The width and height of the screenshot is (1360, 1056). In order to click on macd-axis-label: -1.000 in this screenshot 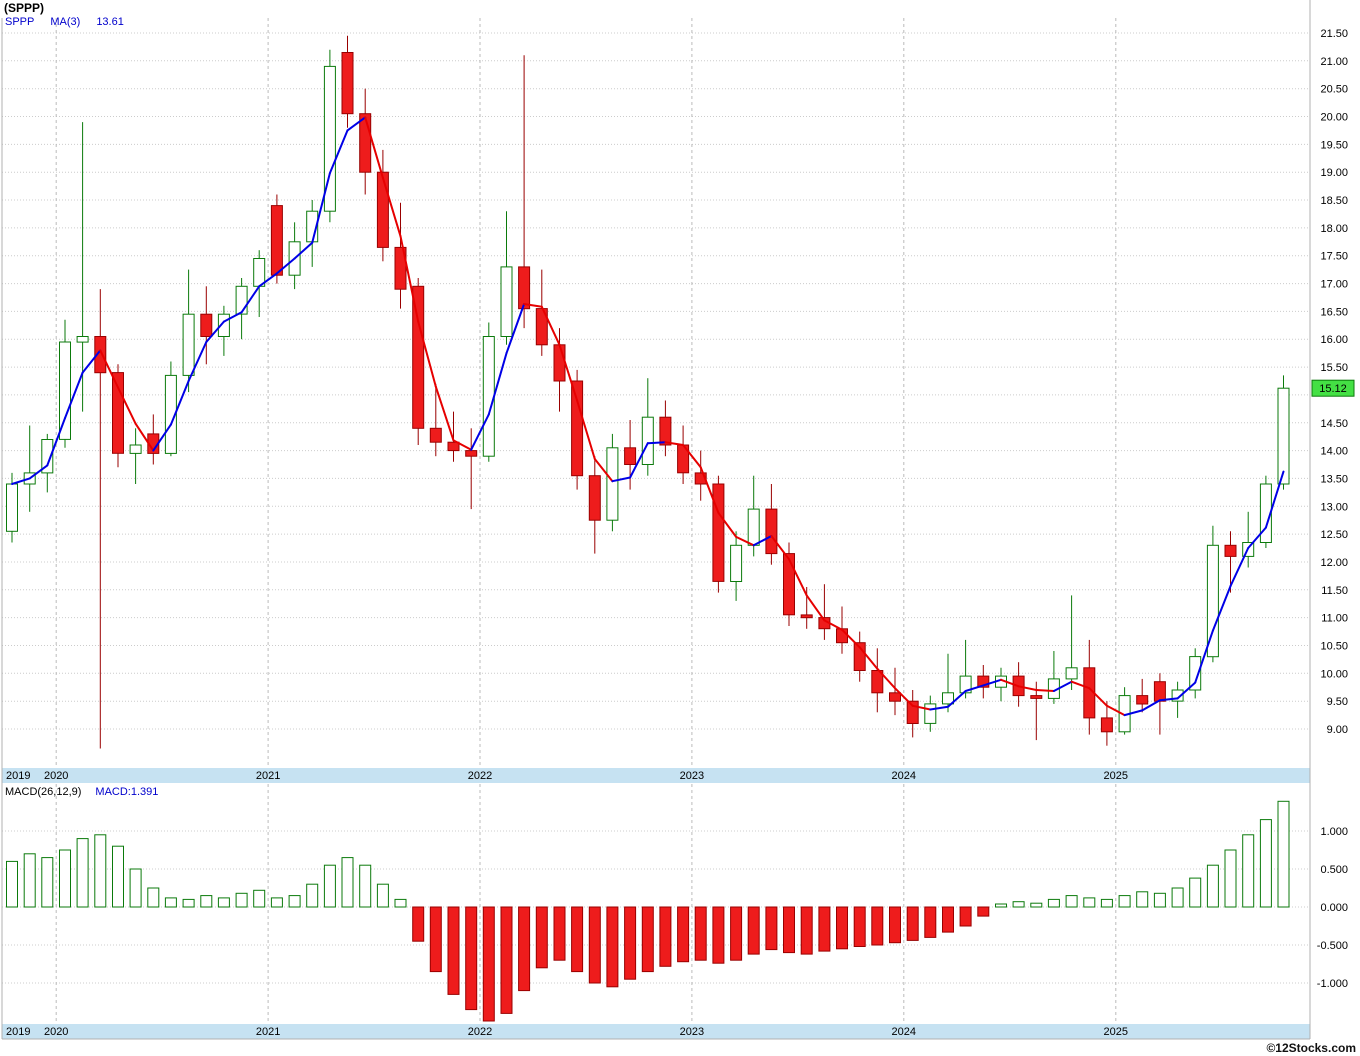, I will do `click(1332, 984)`.